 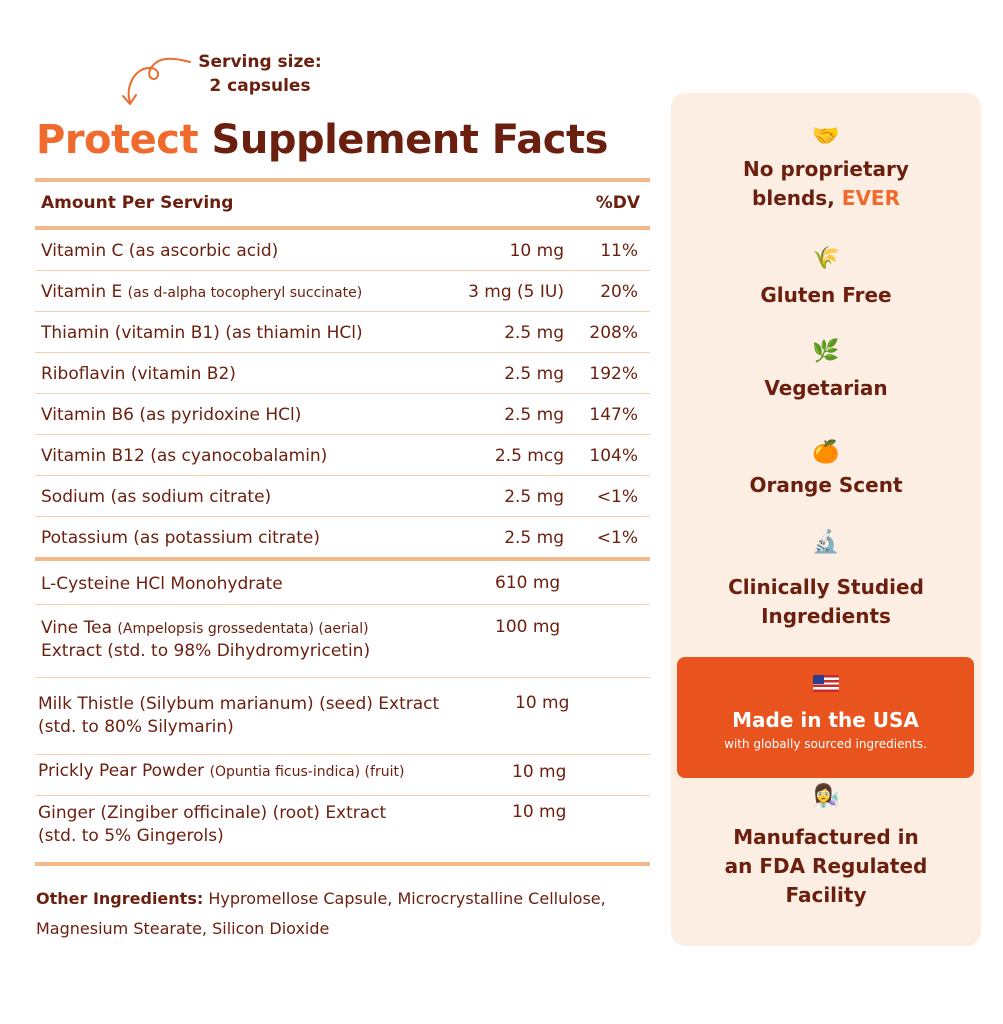 I want to click on nutrient-dv: 20%, so click(x=619, y=292).